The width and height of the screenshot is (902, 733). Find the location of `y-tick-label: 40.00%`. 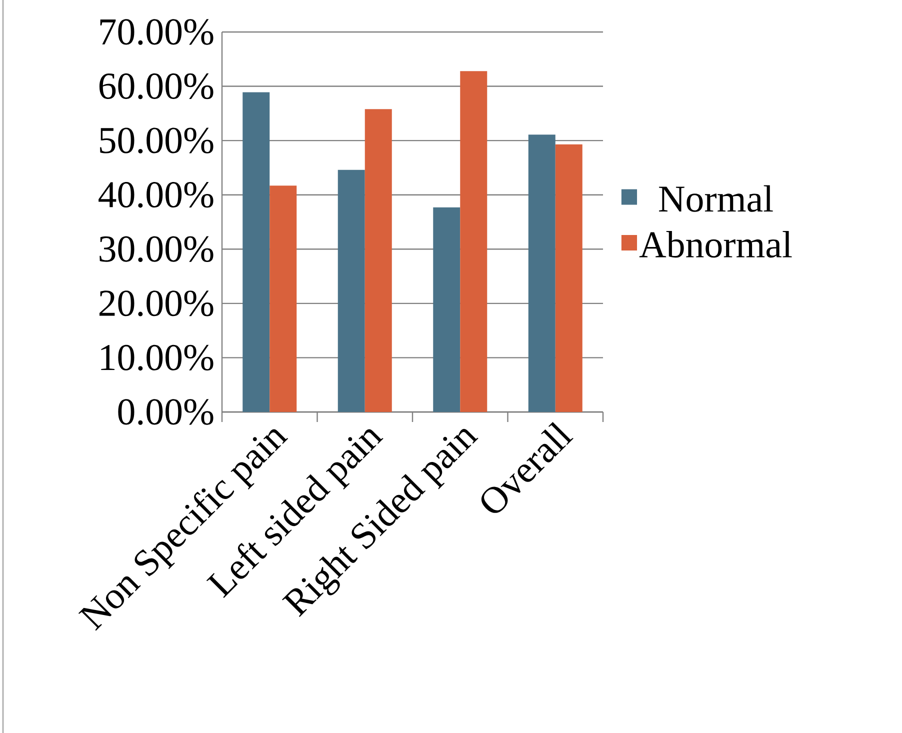

y-tick-label: 40.00% is located at coordinates (156, 195).